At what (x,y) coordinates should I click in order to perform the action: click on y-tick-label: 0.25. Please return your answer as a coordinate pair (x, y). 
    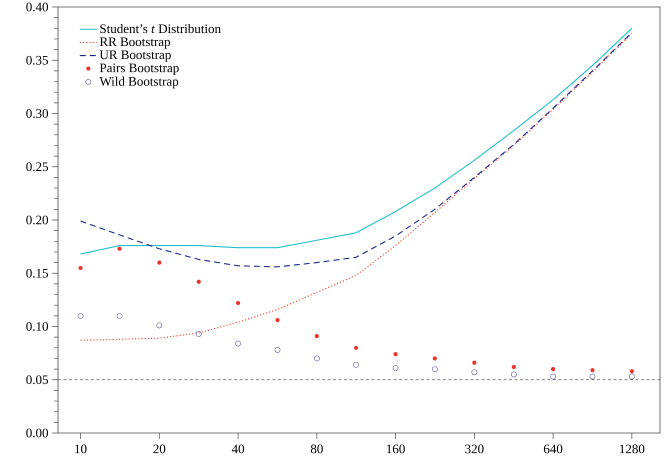
    Looking at the image, I should click on (37, 167).